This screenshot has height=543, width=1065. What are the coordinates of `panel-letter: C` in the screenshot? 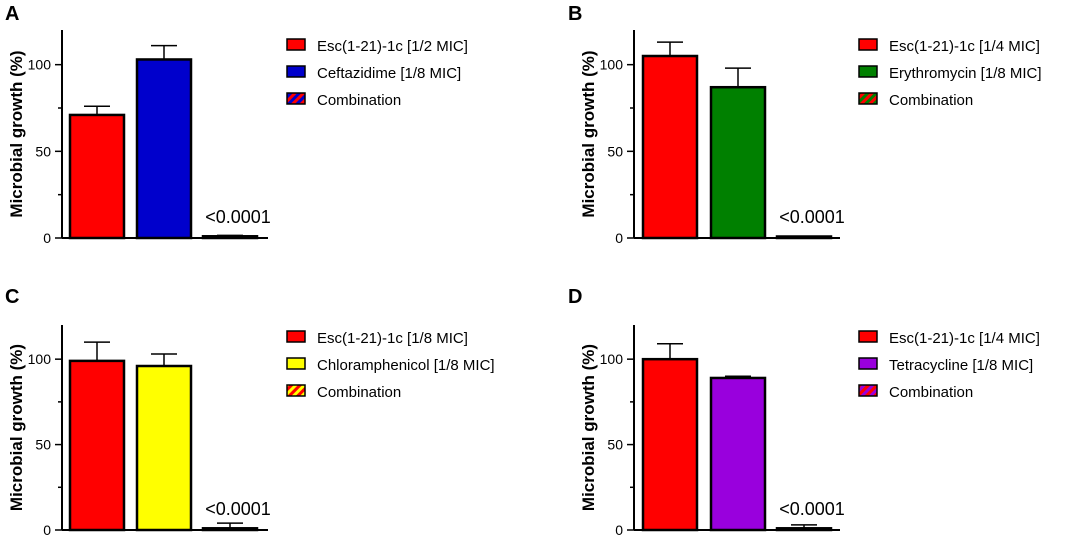 It's located at (12, 297).